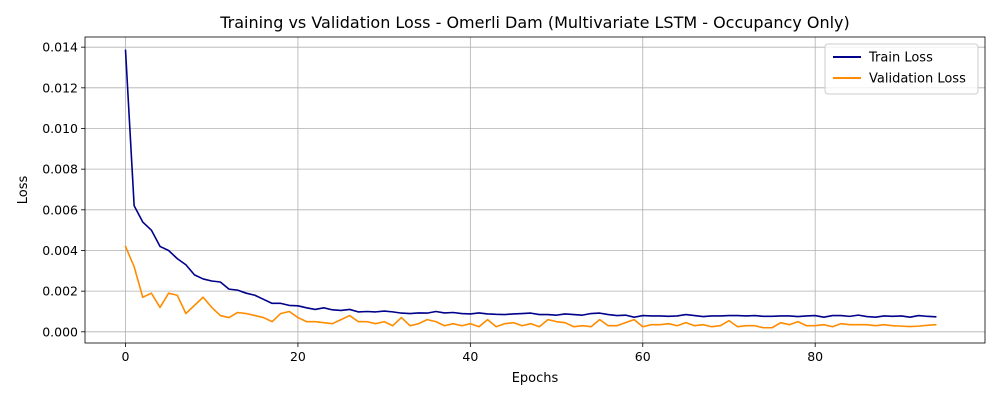 This screenshot has width=1000, height=400. I want to click on legend-label-train: Train Loss, so click(900, 58).